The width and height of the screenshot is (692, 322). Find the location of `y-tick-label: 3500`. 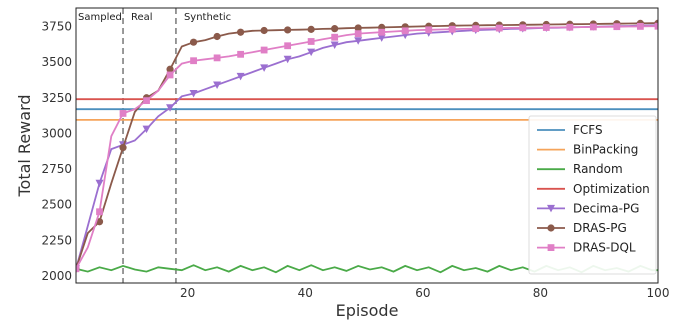

y-tick-label: 3500 is located at coordinates (56, 62).